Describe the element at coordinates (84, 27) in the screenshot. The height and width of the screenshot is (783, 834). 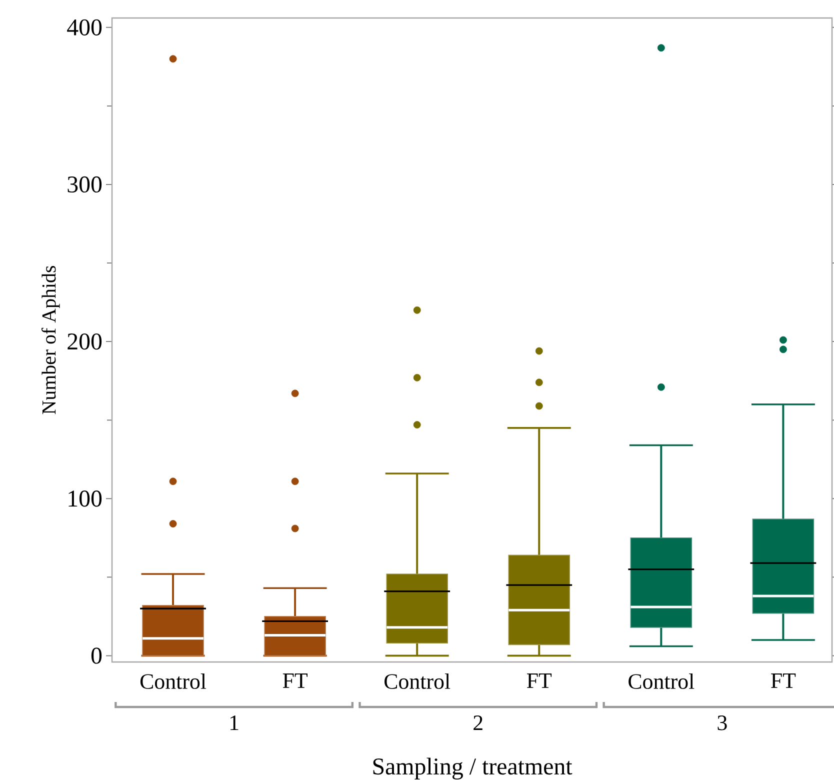
I see `y-tick-label: 400` at that location.